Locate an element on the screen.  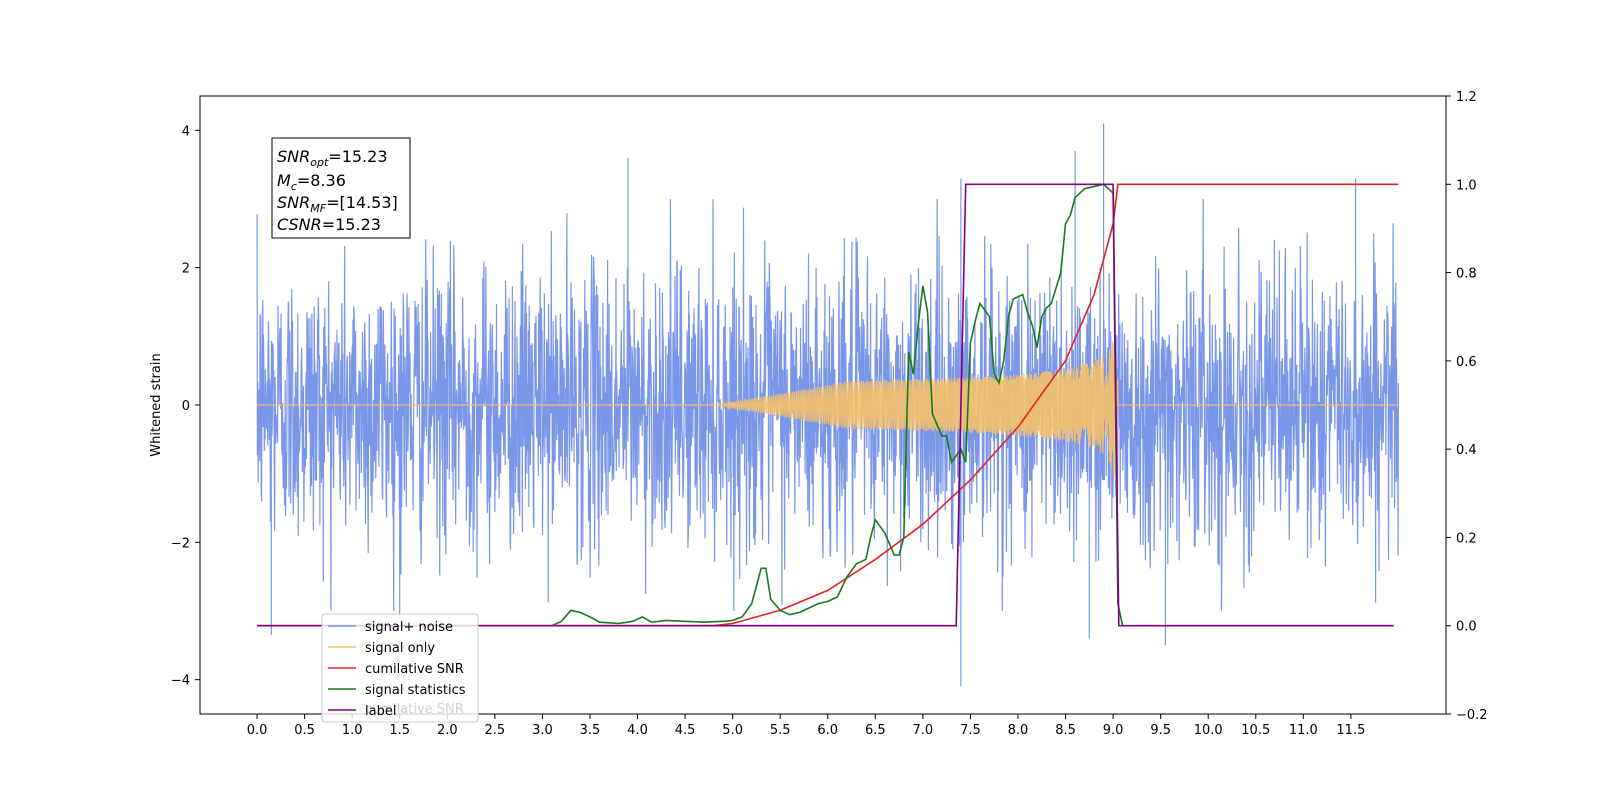
x-tick-label: 6.5 is located at coordinates (875, 730).